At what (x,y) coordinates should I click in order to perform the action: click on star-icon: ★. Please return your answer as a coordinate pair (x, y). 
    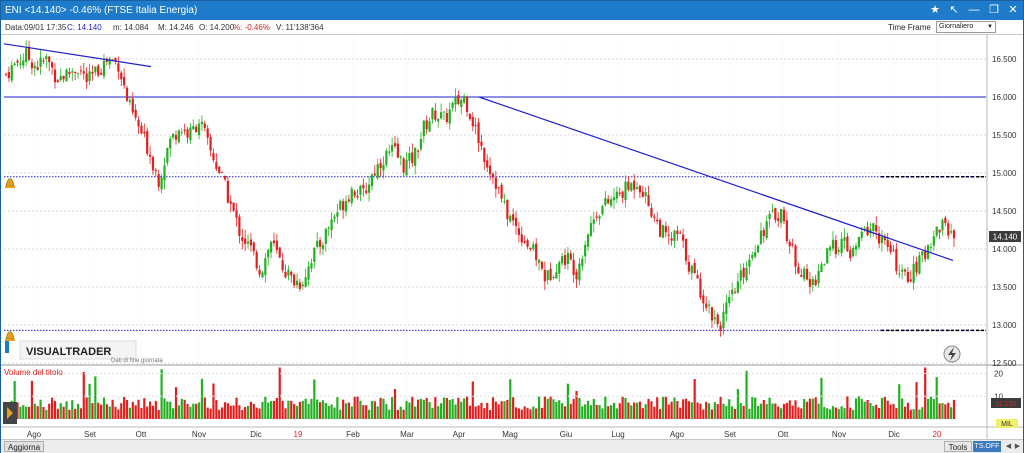
    Looking at the image, I should click on (935, 10).